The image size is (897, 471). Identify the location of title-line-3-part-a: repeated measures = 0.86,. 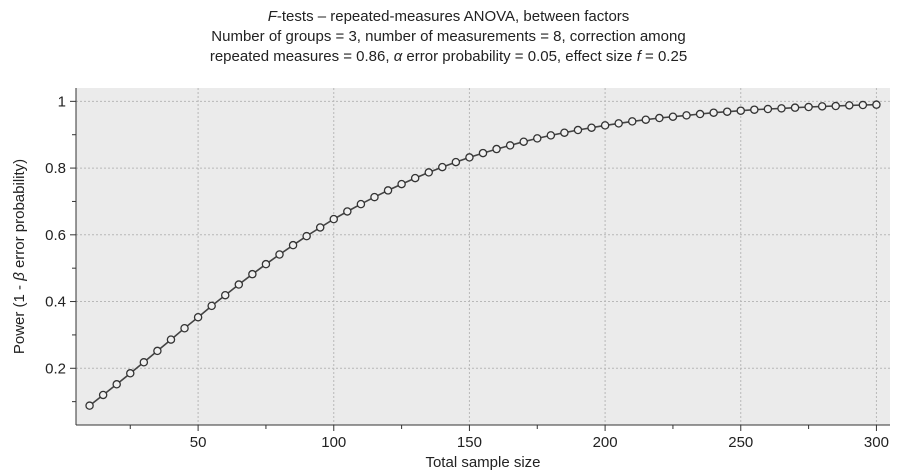
(301, 56).